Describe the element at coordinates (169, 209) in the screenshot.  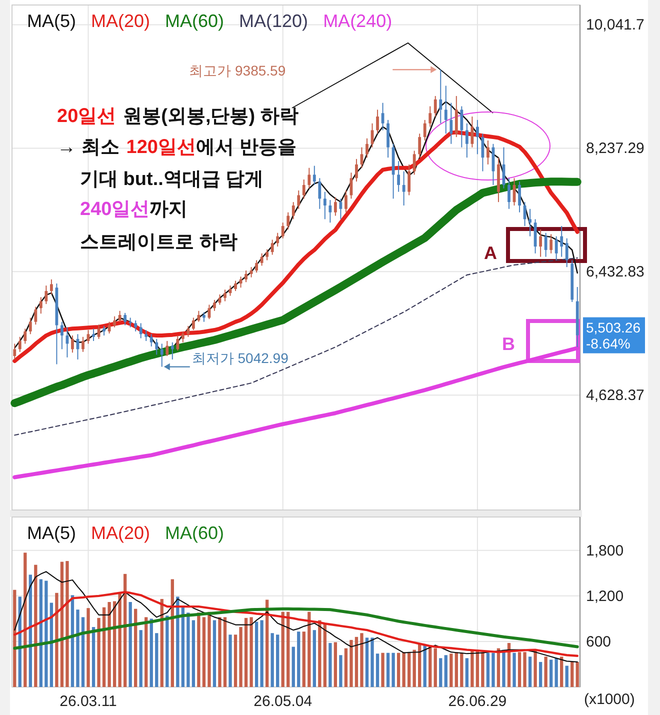
I see `annotation: 까지` at that location.